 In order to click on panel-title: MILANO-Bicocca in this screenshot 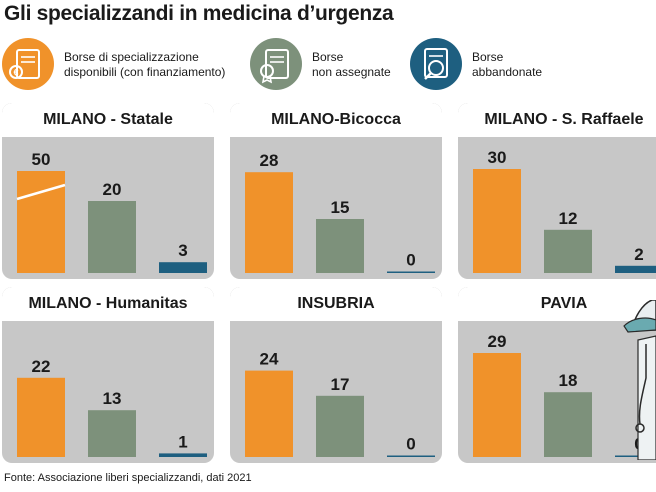, I will do `click(336, 119)`.